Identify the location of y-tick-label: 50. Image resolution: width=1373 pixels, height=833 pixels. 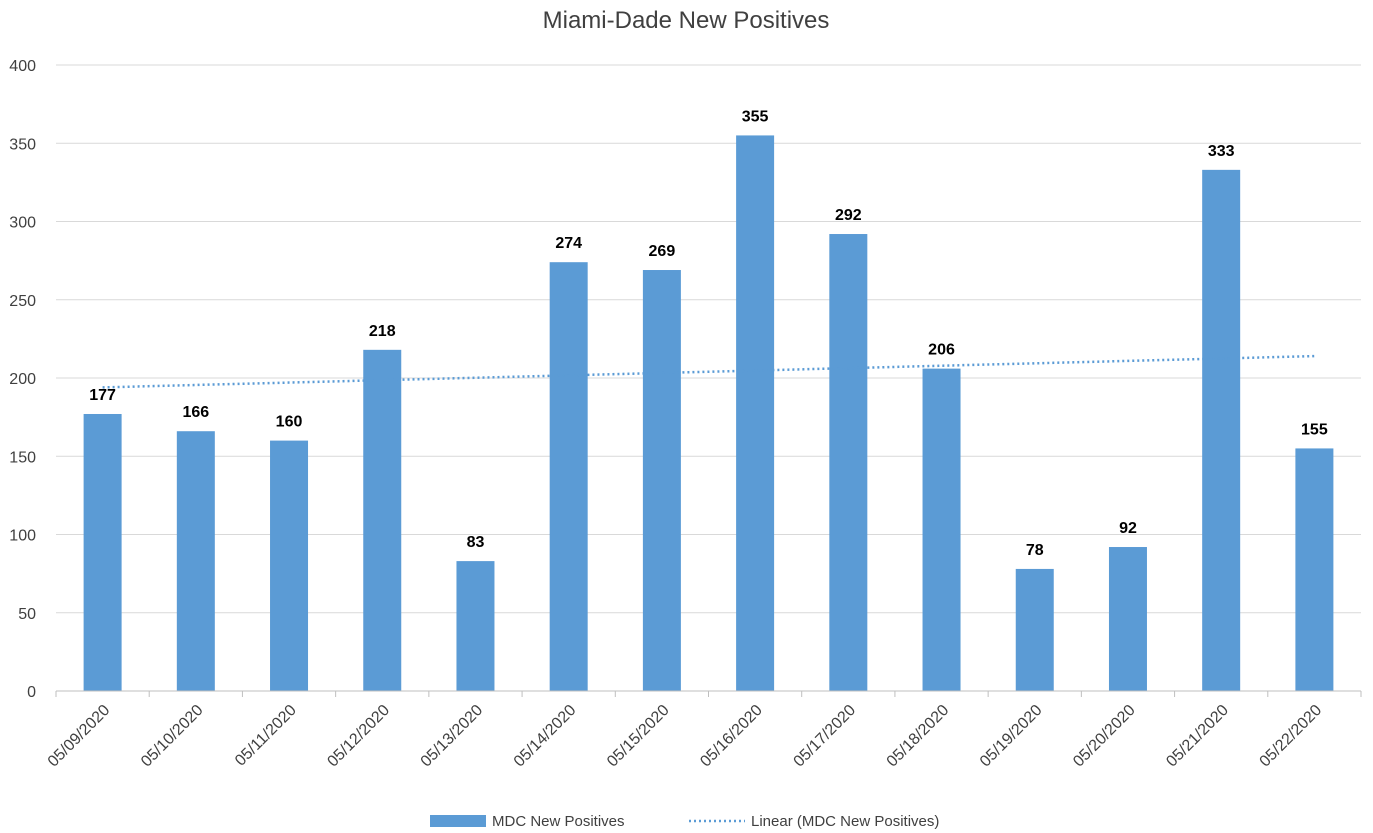
(27, 614).